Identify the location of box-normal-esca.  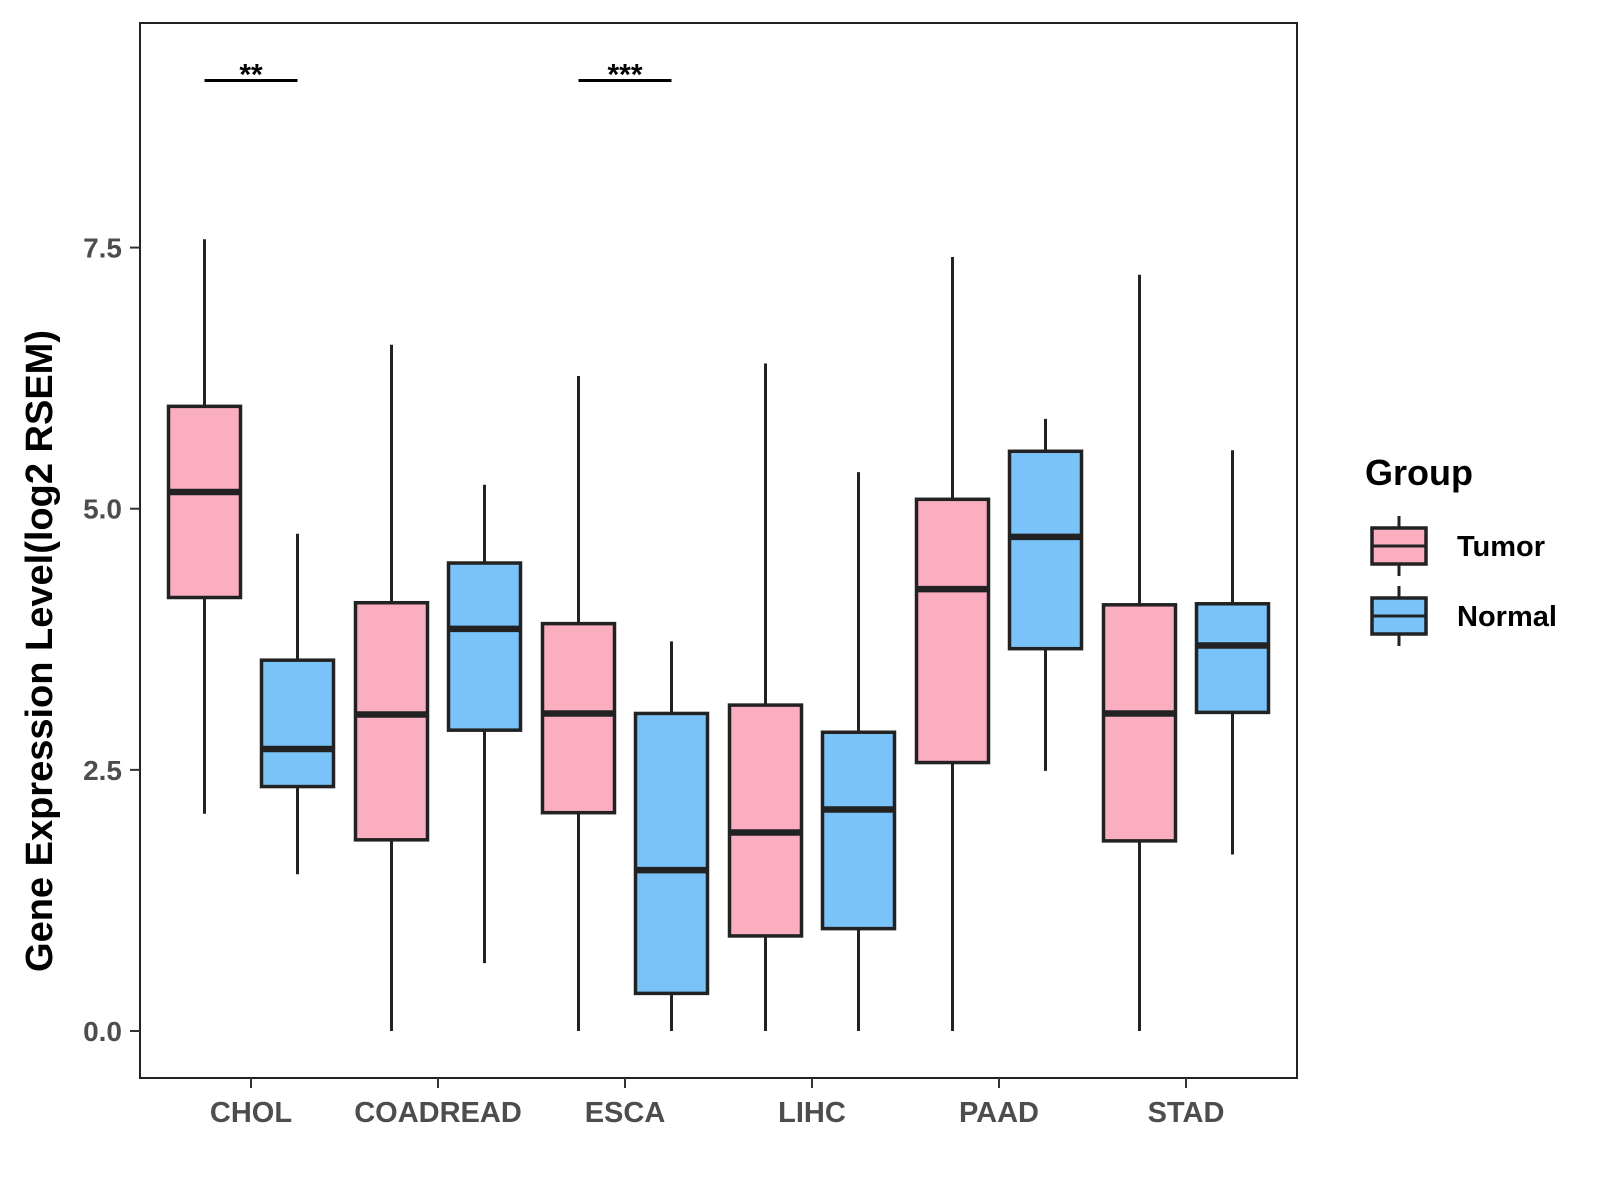
(671, 836).